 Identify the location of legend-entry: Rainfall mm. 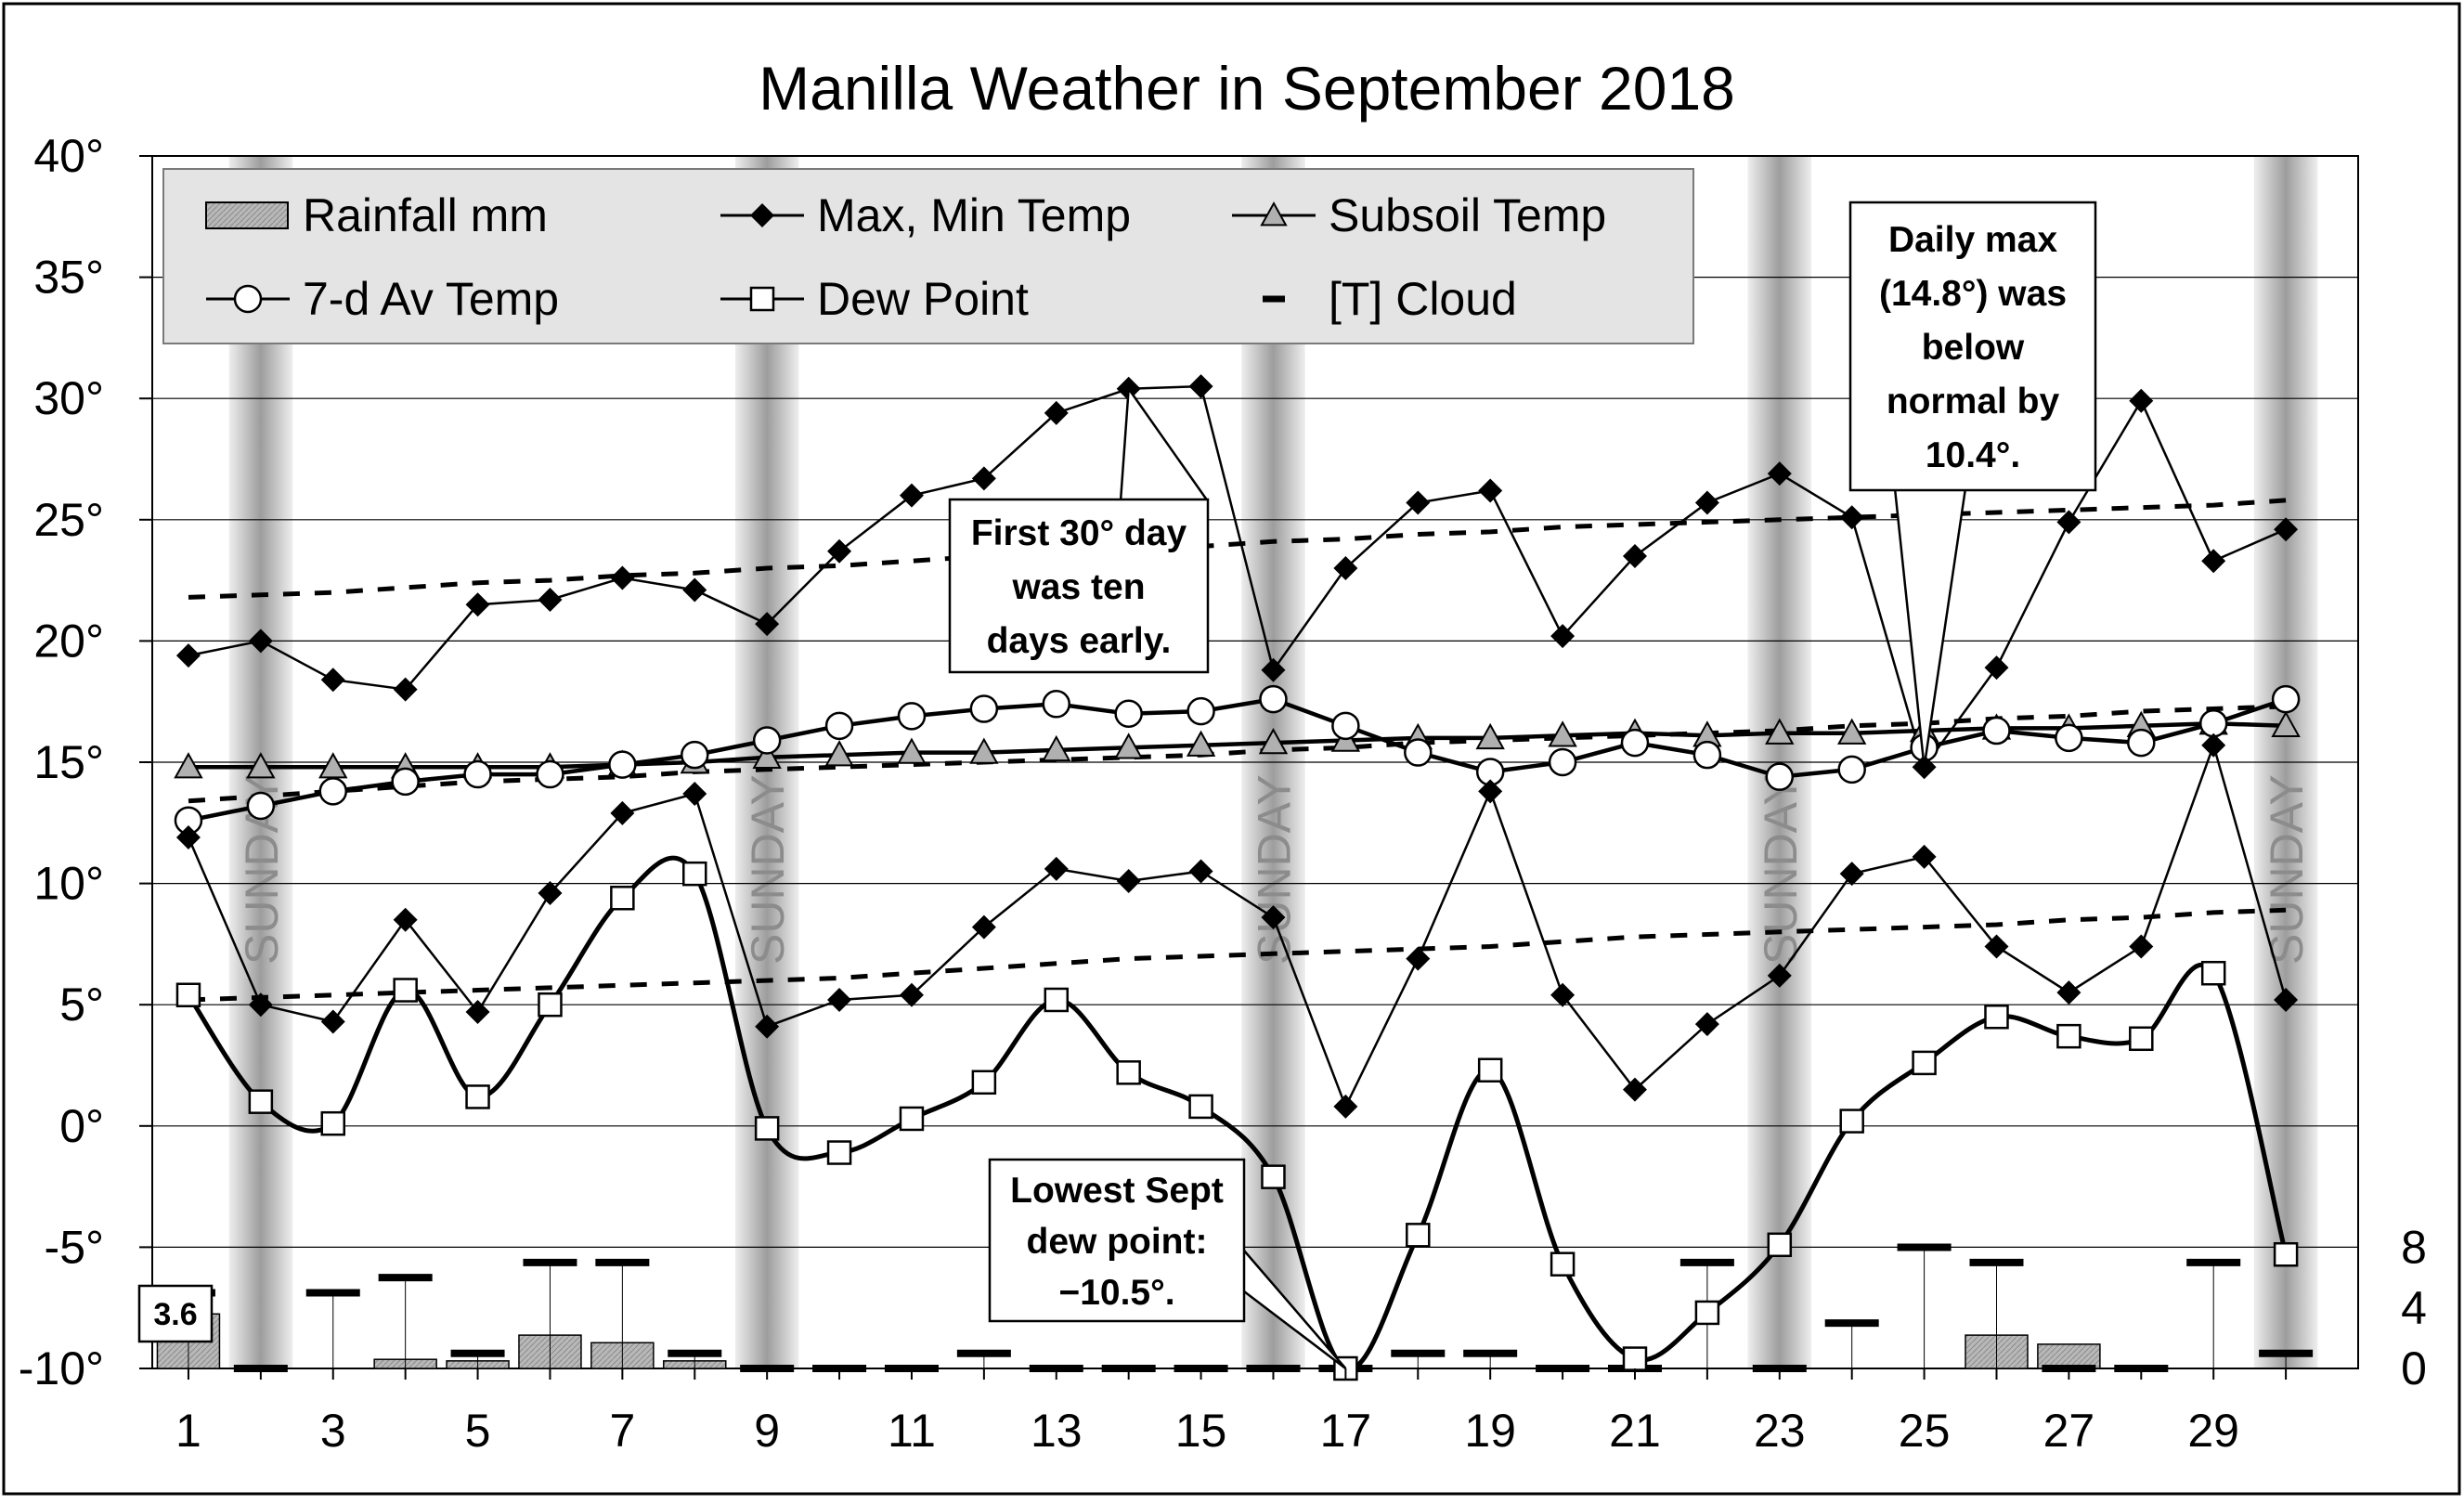
(376, 215).